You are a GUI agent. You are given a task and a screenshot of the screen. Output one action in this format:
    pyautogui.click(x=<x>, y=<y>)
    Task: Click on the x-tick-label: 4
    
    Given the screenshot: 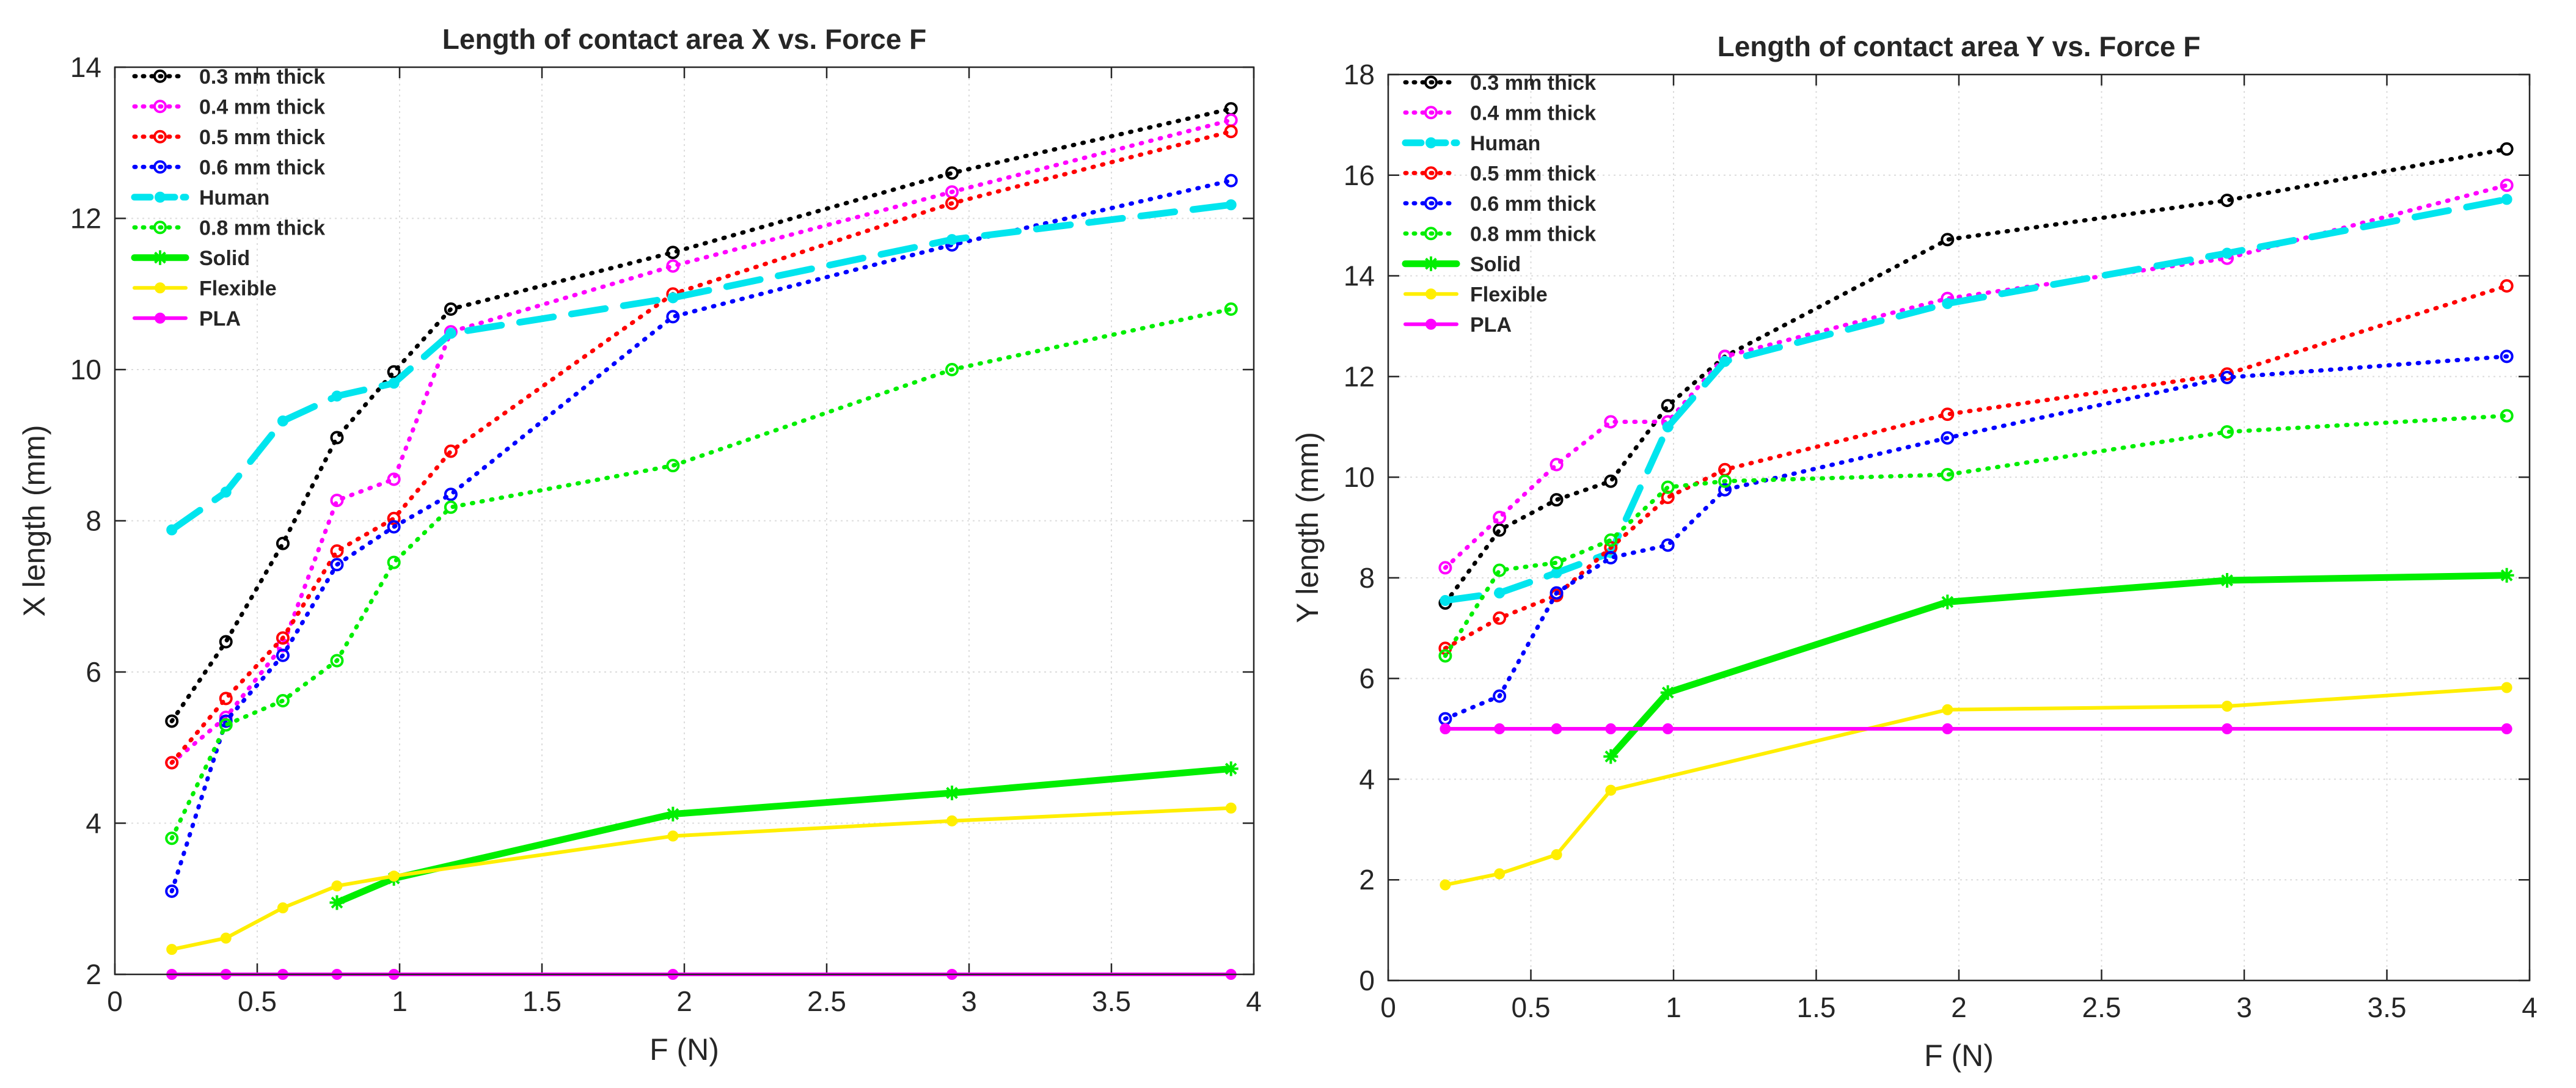 What is the action you would take?
    pyautogui.click(x=1254, y=1001)
    